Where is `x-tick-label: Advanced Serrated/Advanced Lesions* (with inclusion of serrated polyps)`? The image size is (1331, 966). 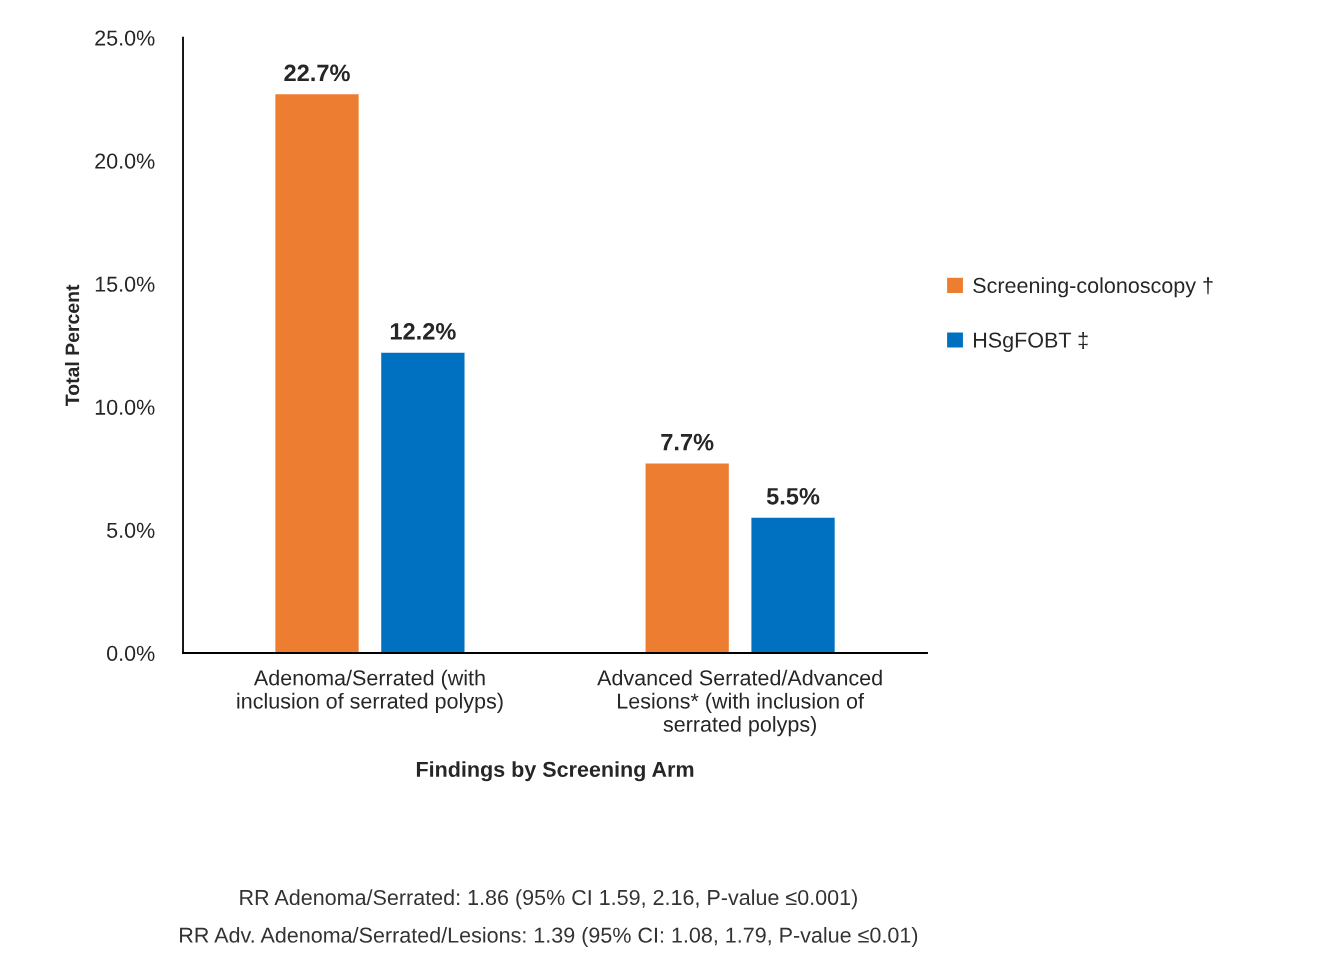
x-tick-label: Advanced Serrated/Advanced Lesions* (with inclusion of serrated polyps) is located at coordinates (739, 703).